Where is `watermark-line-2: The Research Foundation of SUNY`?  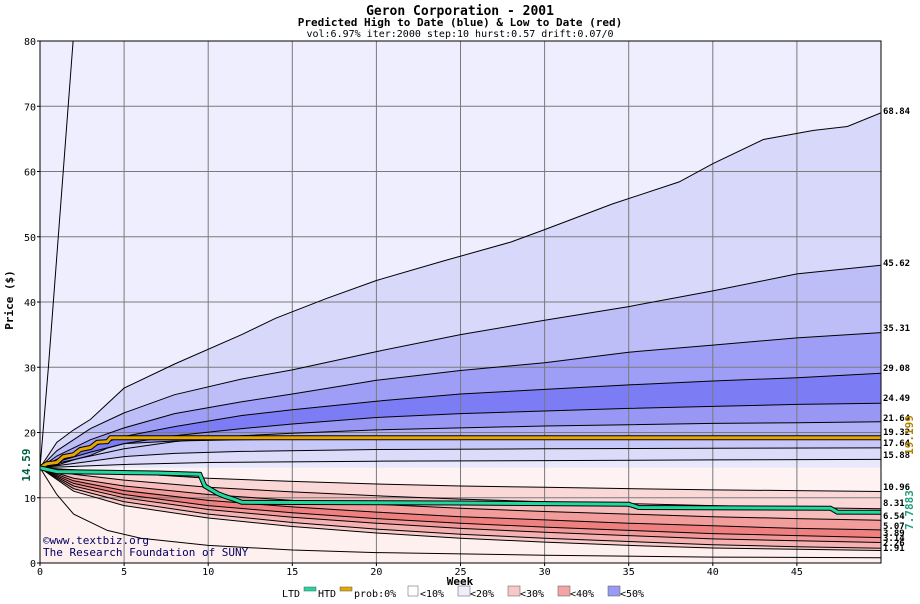 watermark-line-2: The Research Foundation of SUNY is located at coordinates (146, 552).